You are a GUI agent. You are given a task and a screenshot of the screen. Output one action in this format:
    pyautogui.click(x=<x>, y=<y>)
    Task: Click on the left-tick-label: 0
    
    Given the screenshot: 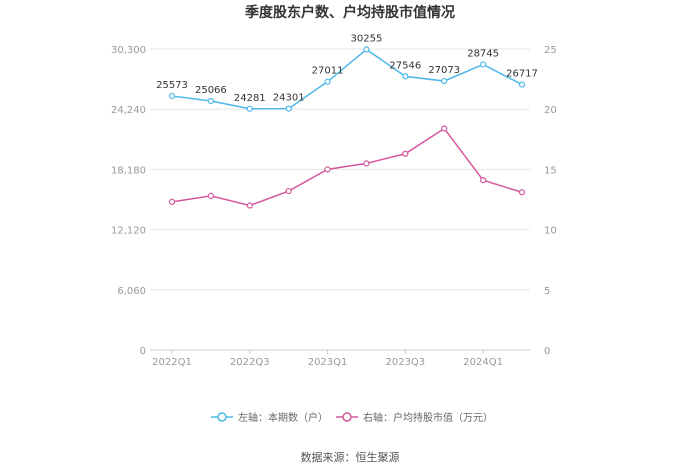 What is the action you would take?
    pyautogui.click(x=143, y=351)
    